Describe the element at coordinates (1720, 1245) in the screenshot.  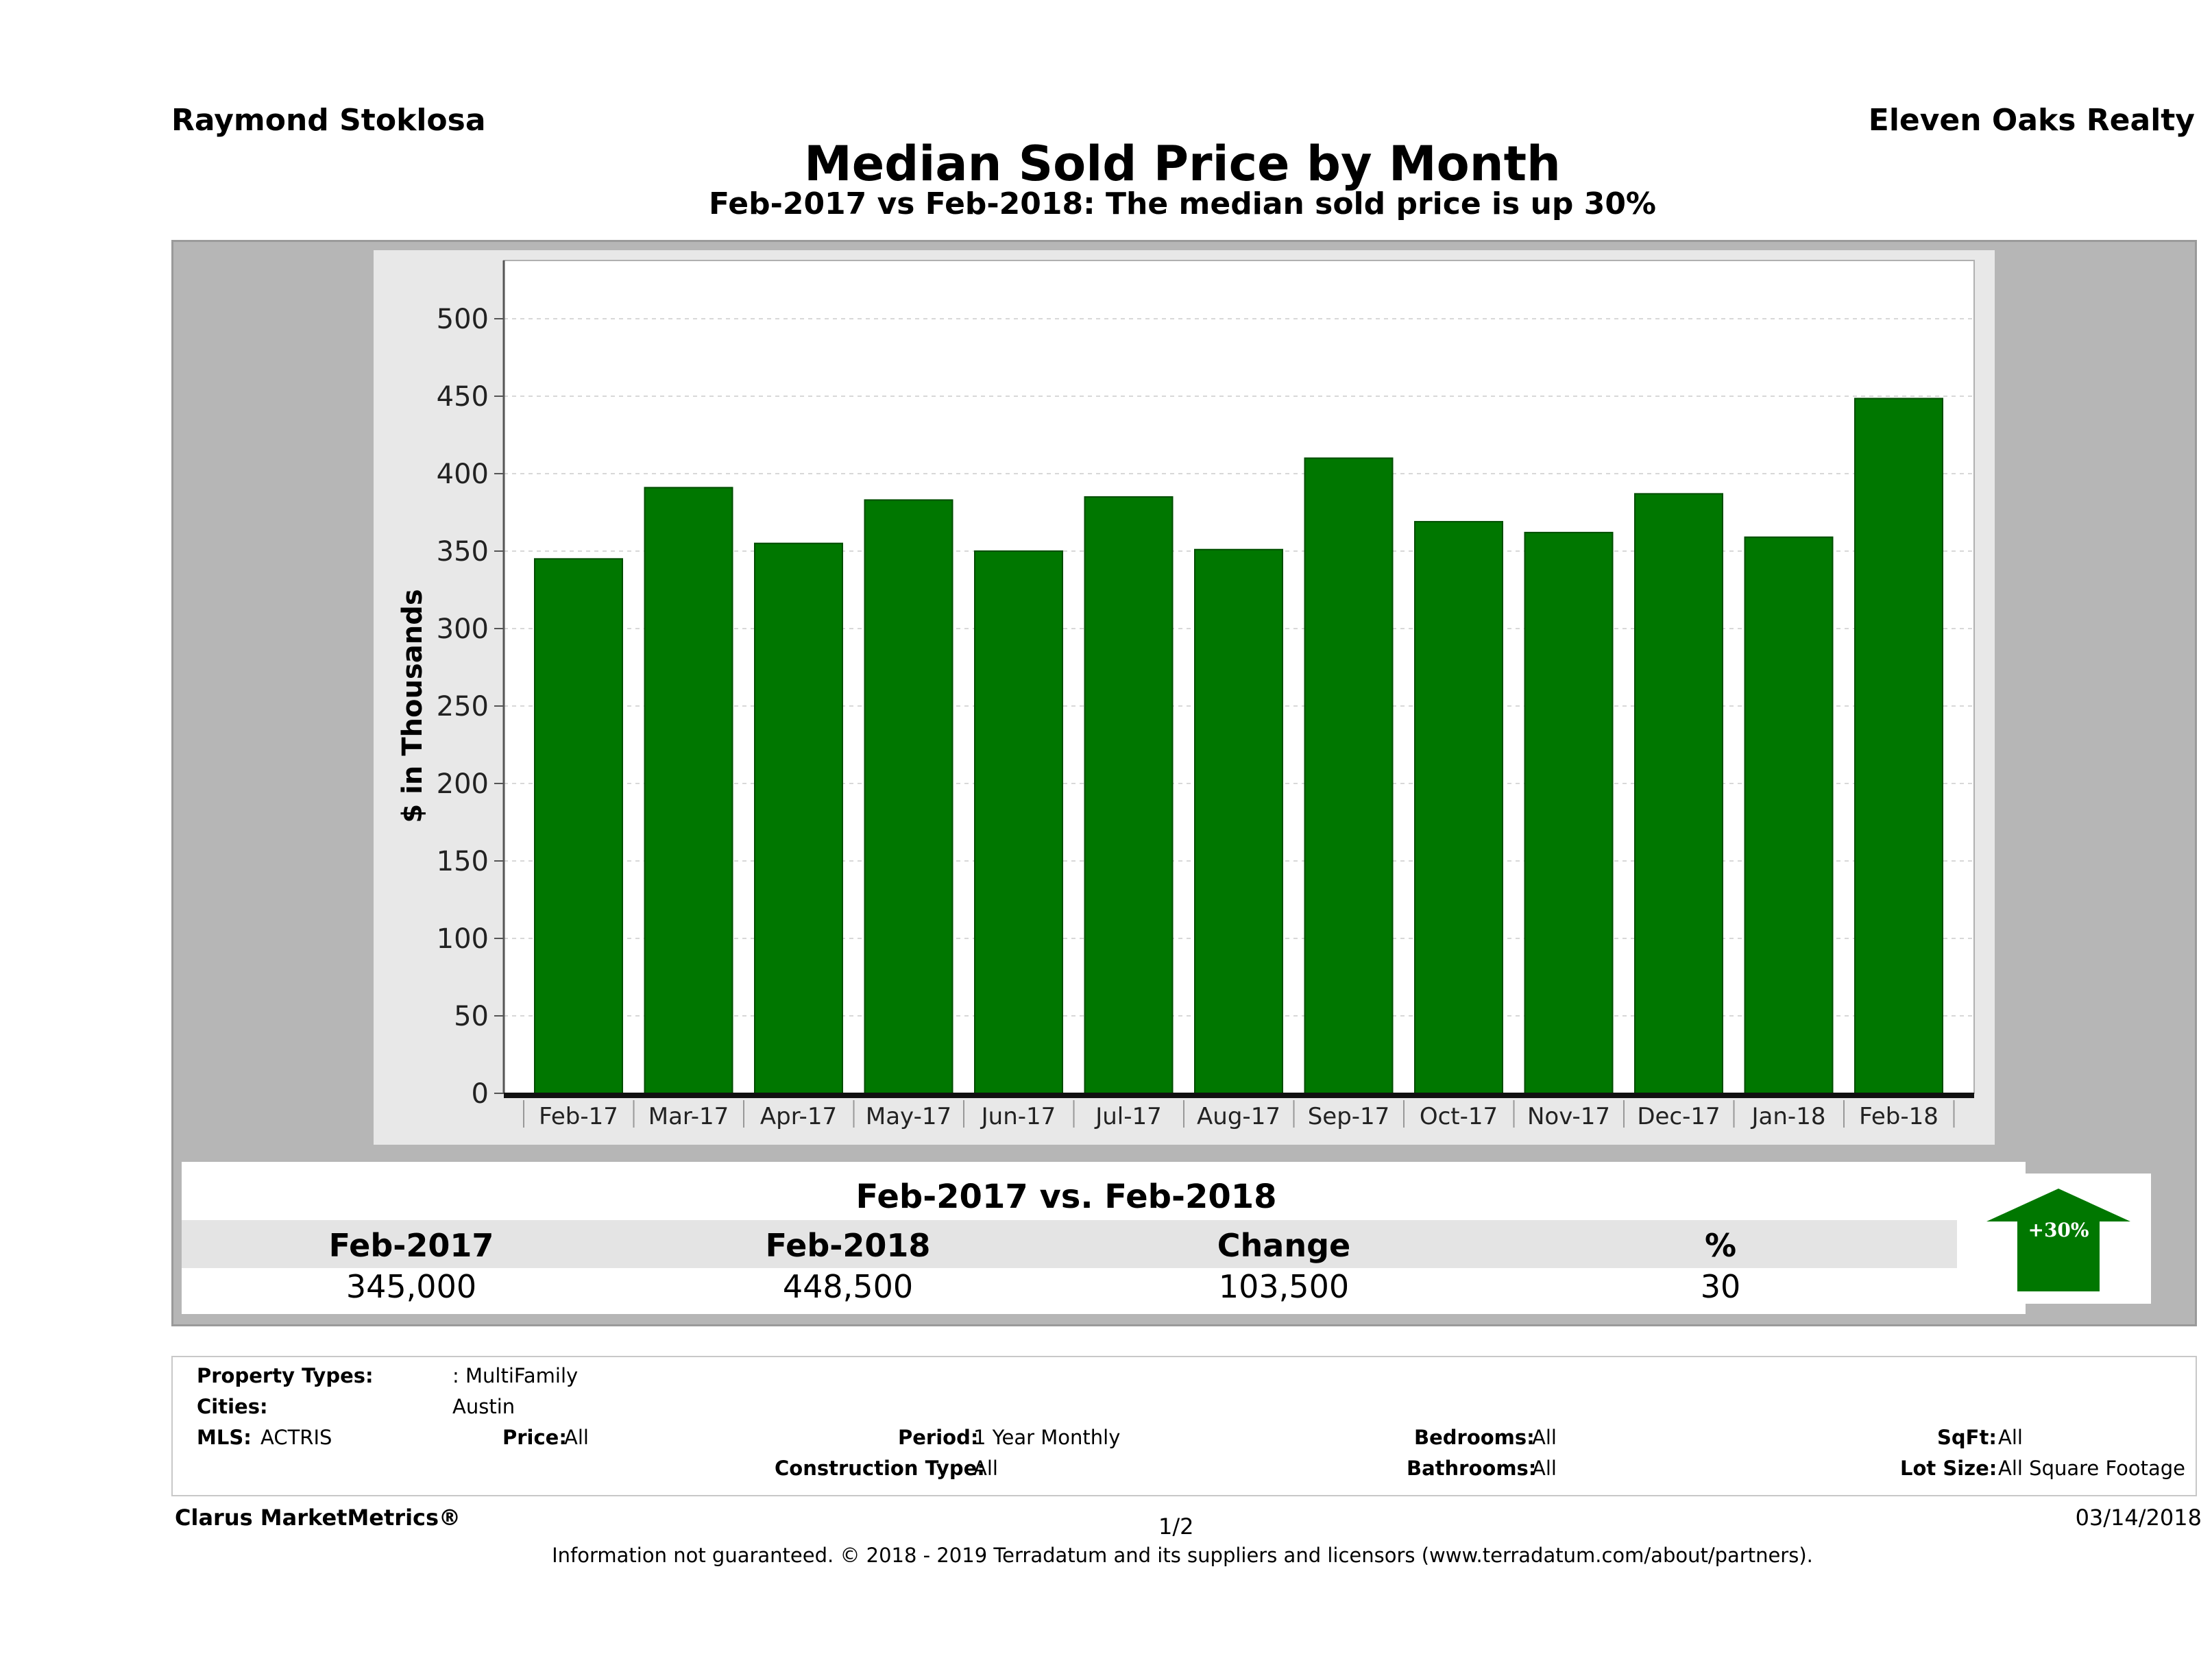
I see `comparison-header-percent: %` at that location.